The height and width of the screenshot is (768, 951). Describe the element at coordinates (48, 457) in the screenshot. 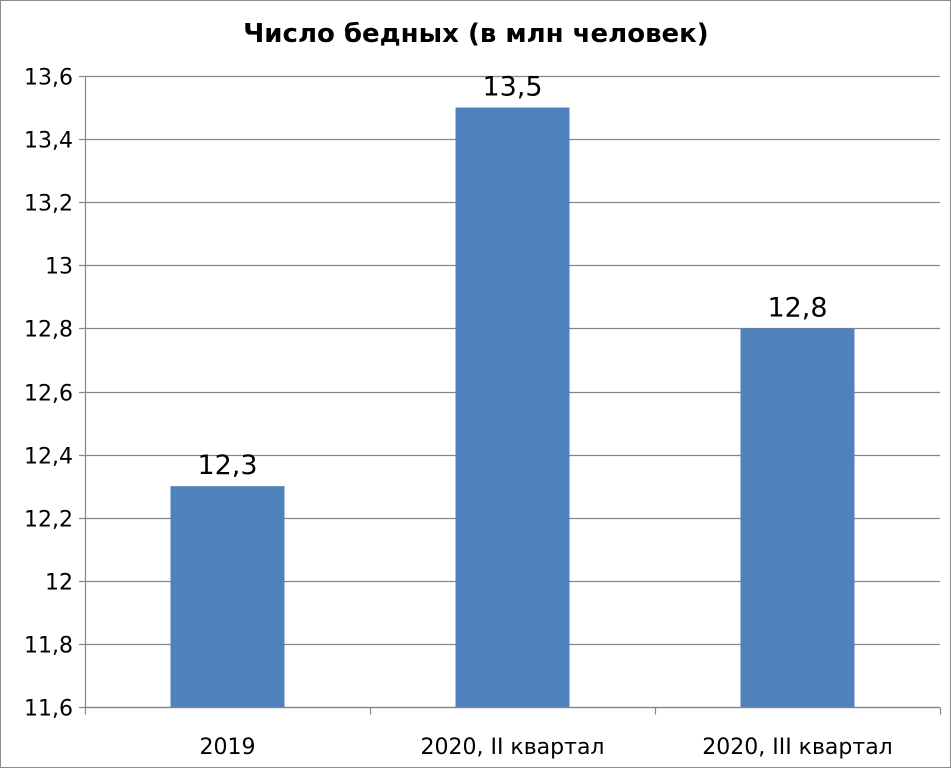

I see `y-tick-label: 12,4` at that location.